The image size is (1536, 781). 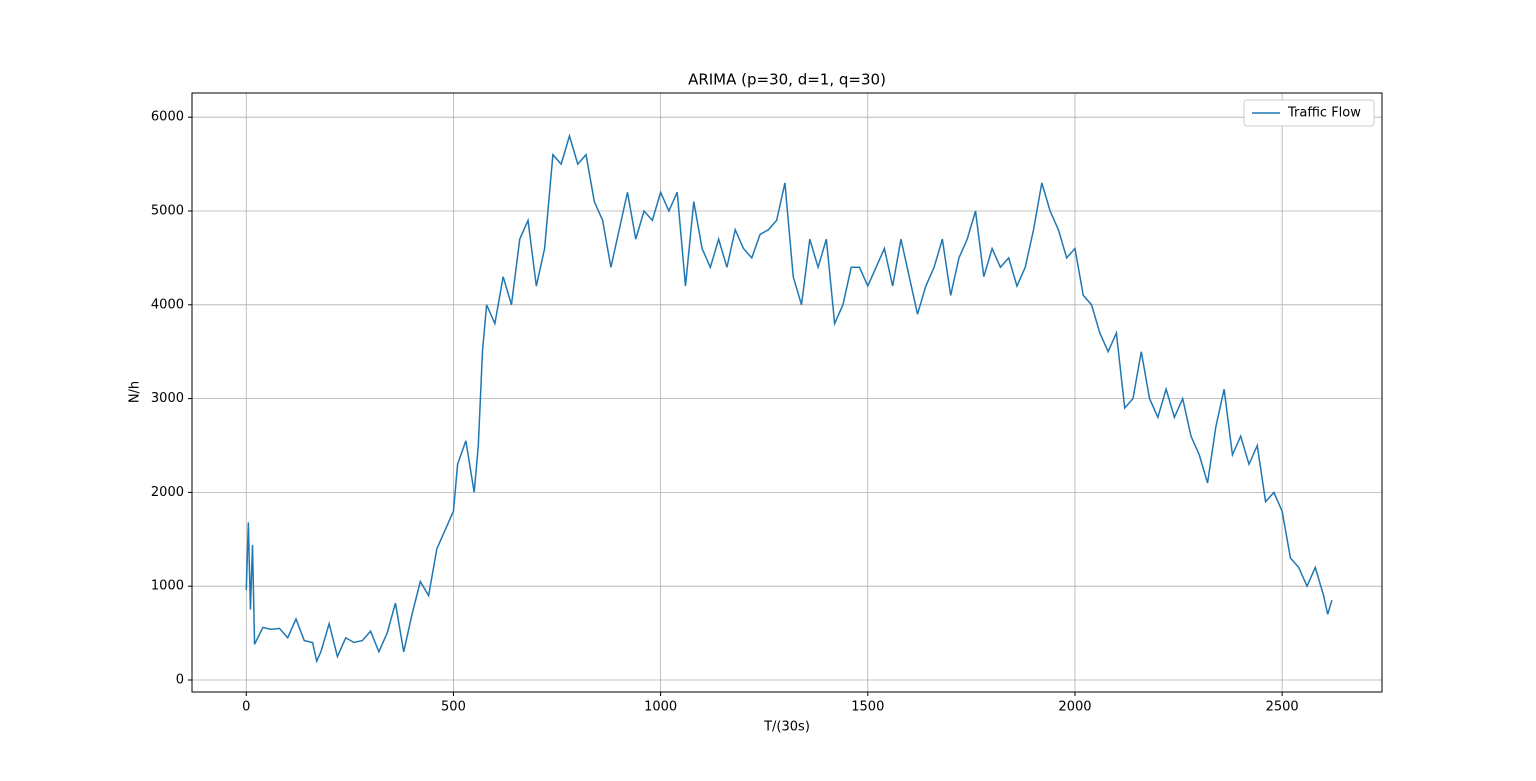 What do you see at coordinates (453, 707) in the screenshot?
I see `x-tick-label: 500` at bounding box center [453, 707].